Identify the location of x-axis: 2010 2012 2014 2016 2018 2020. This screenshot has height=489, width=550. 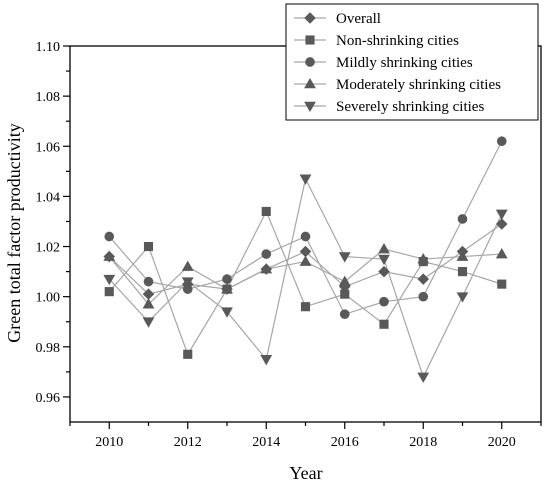
(305, 436).